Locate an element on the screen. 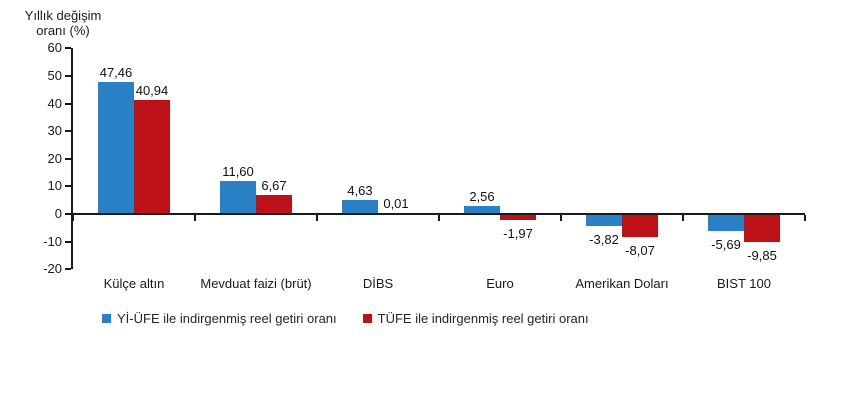 This screenshot has width=850, height=413. y-axis-tick-label: 40 is located at coordinates (54, 103).